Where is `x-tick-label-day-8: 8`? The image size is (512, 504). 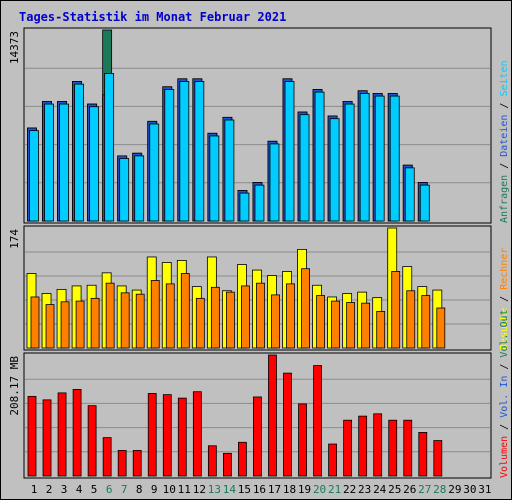 x-tick-label-day-8: 8 is located at coordinates (139, 489).